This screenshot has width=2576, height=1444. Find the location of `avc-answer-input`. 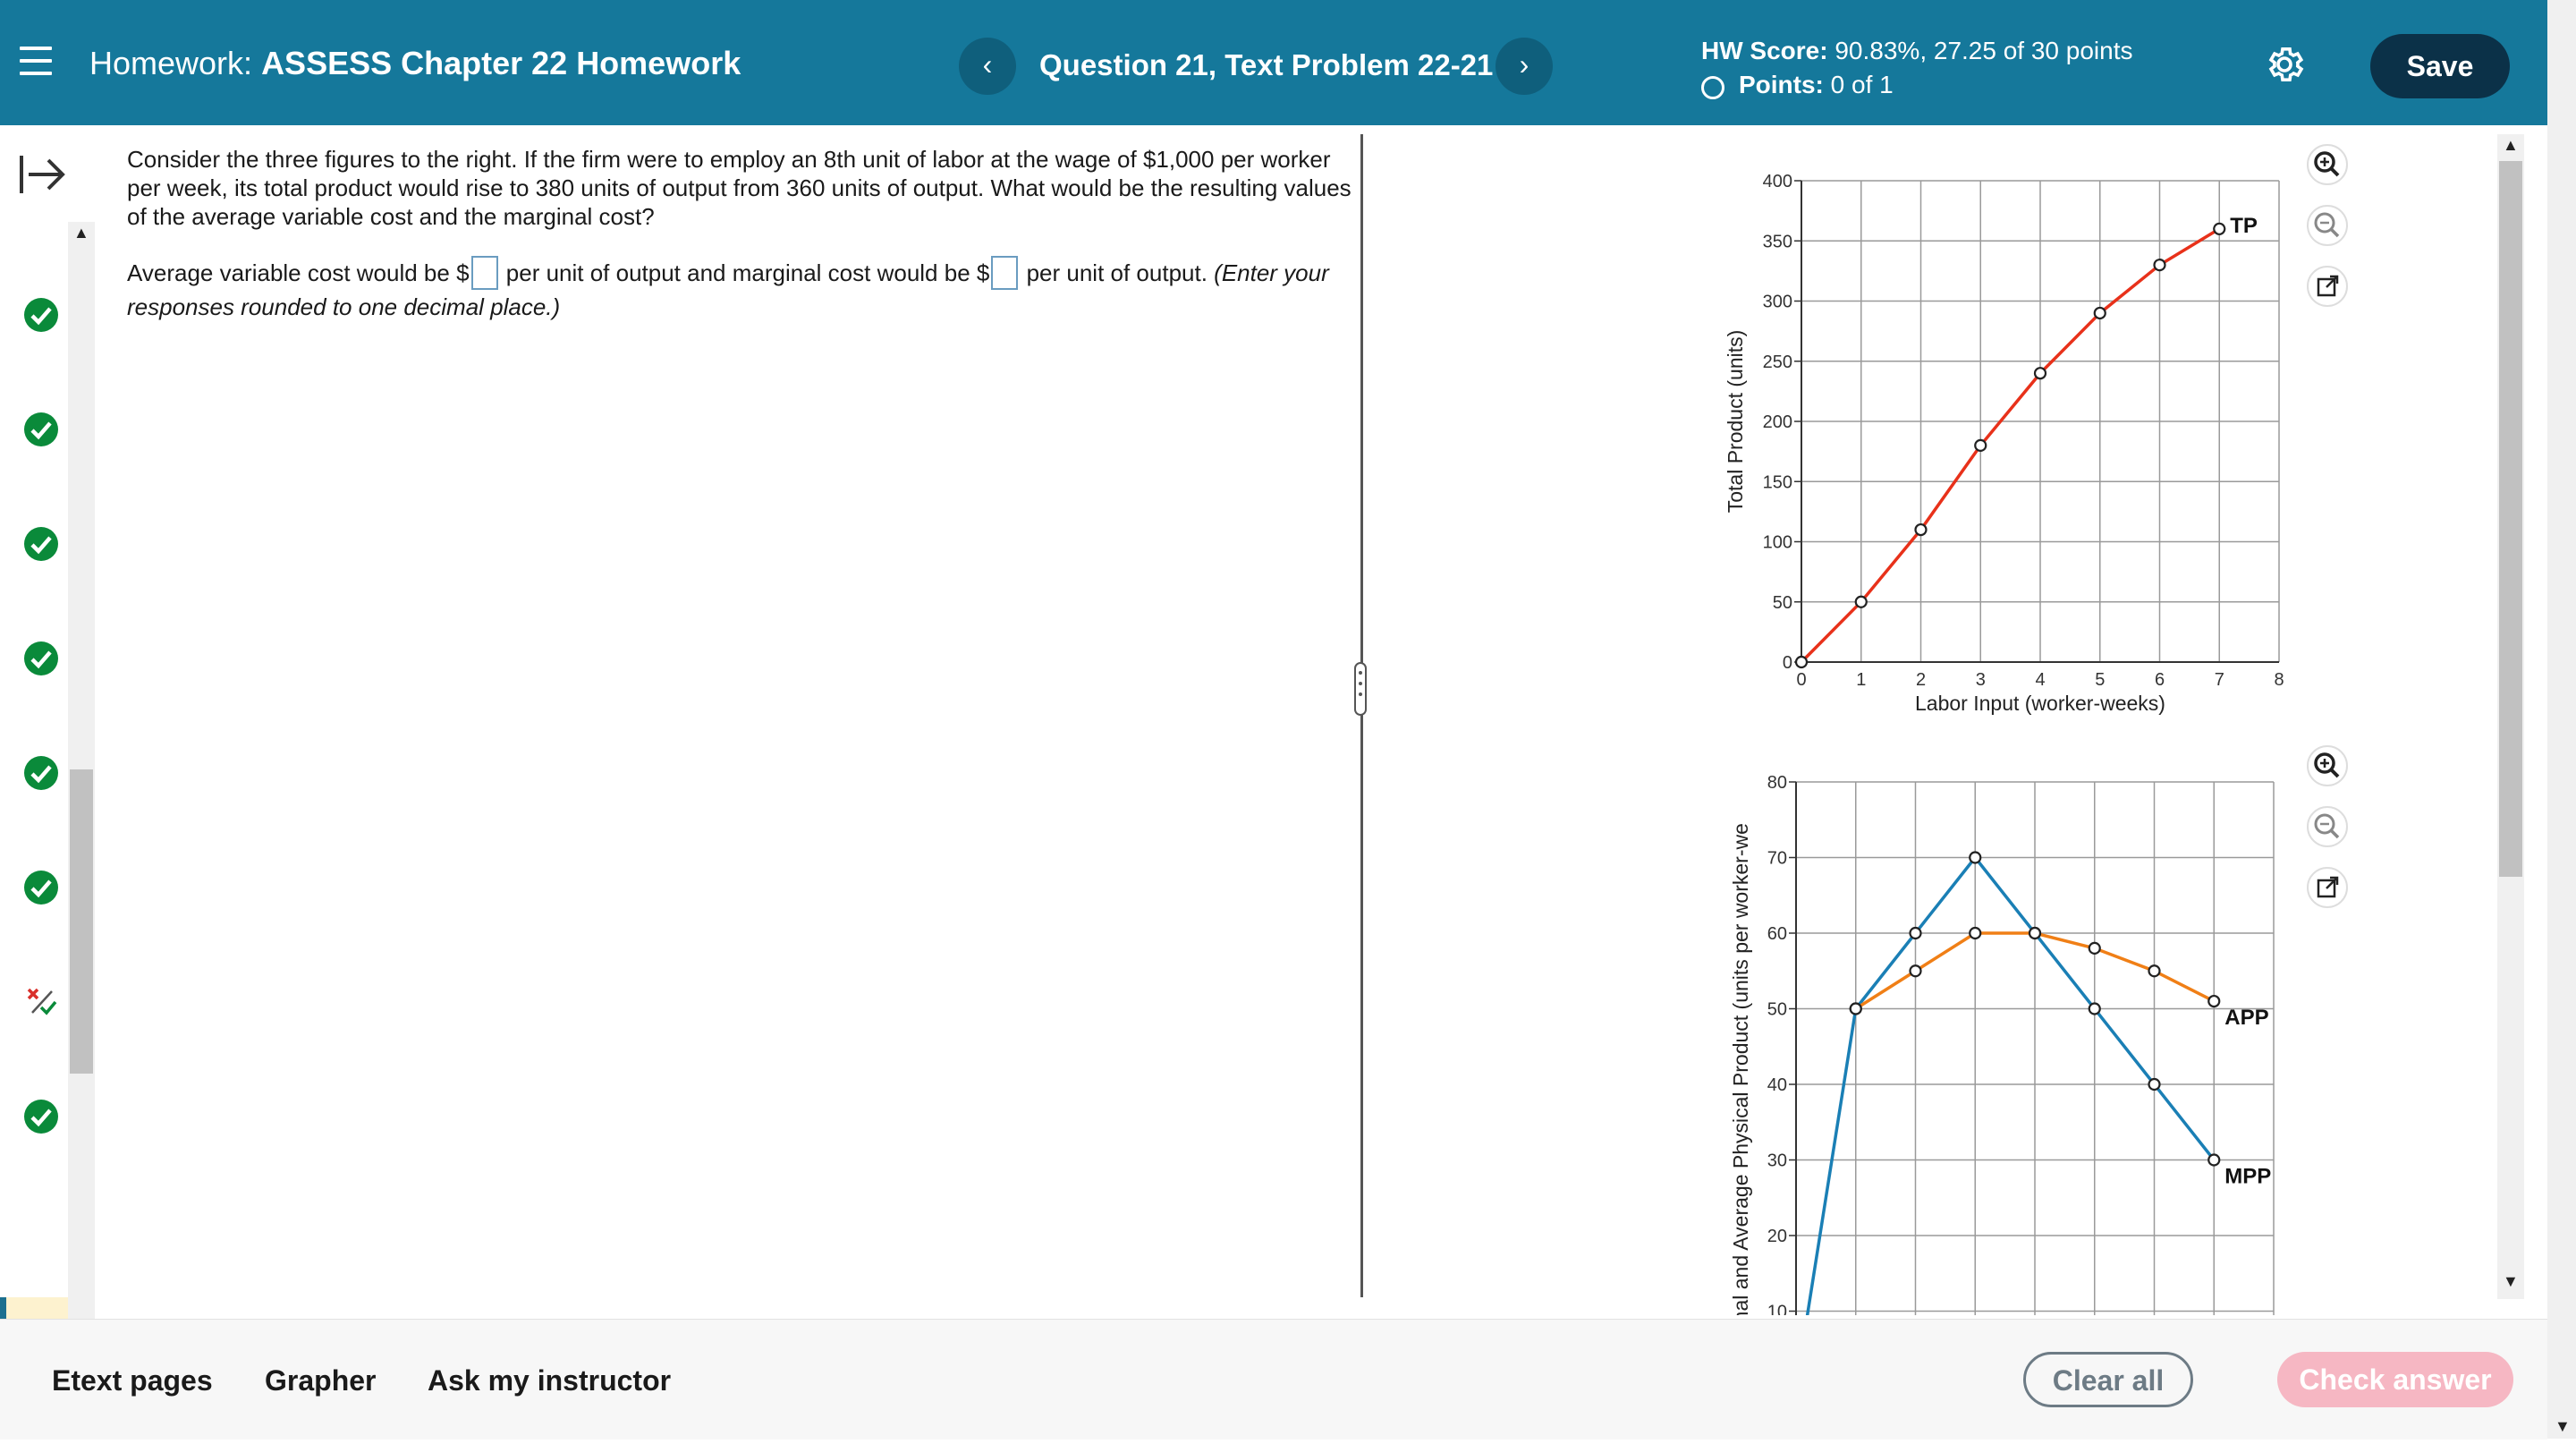

avc-answer-input is located at coordinates (484, 273).